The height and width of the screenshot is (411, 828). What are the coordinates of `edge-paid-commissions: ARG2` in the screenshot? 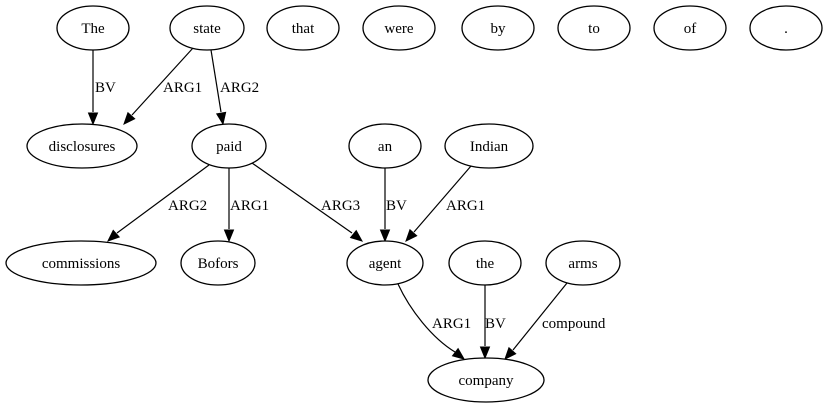 It's located at (158, 203).